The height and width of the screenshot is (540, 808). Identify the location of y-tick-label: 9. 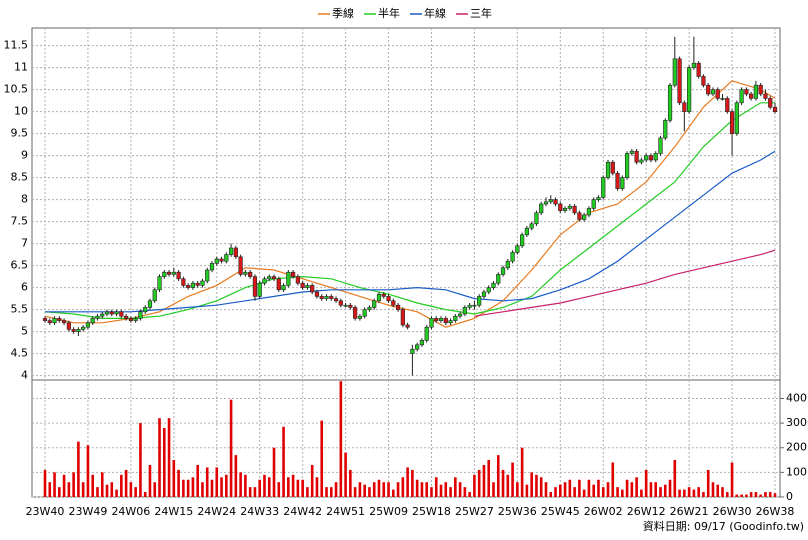
(24, 155).